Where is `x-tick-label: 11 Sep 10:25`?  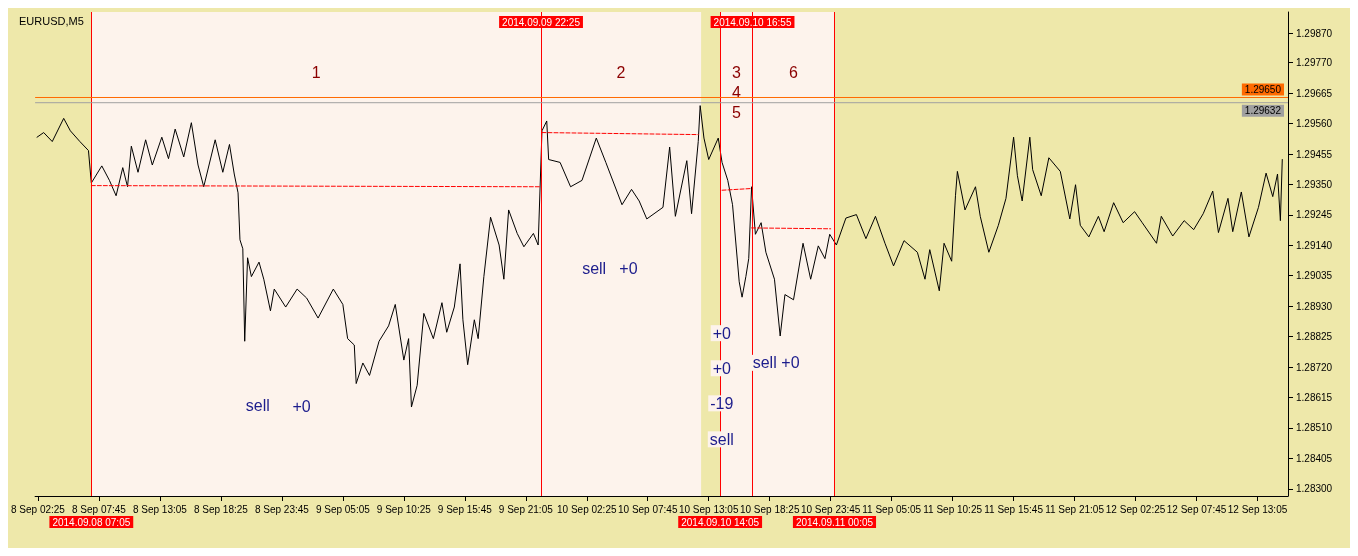 x-tick-label: 11 Sep 10:25 is located at coordinates (953, 509).